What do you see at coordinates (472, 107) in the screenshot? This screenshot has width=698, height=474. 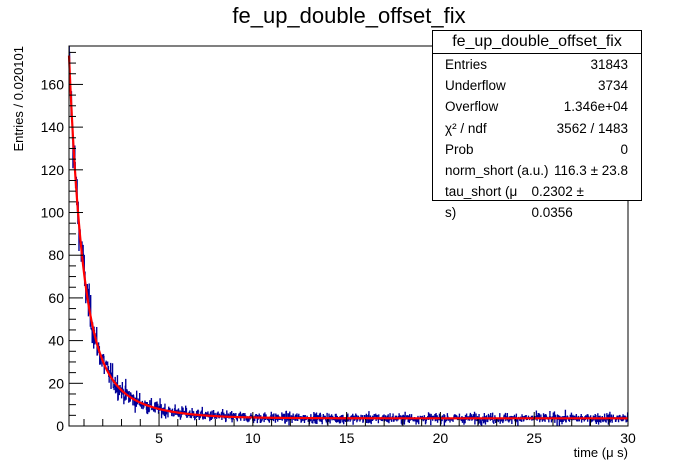 I see `stats-row-label: Overflow` at bounding box center [472, 107].